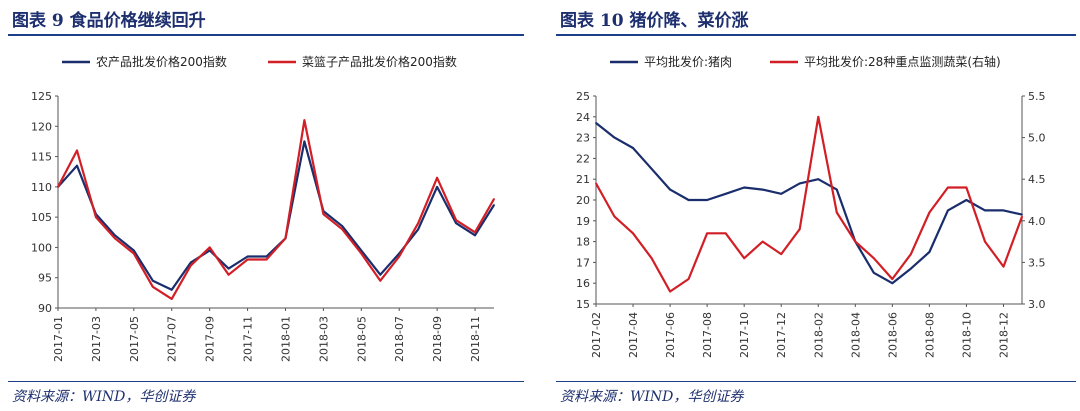 The width and height of the screenshot is (1080, 411). I want to click on y-tick-label: 20, so click(583, 200).